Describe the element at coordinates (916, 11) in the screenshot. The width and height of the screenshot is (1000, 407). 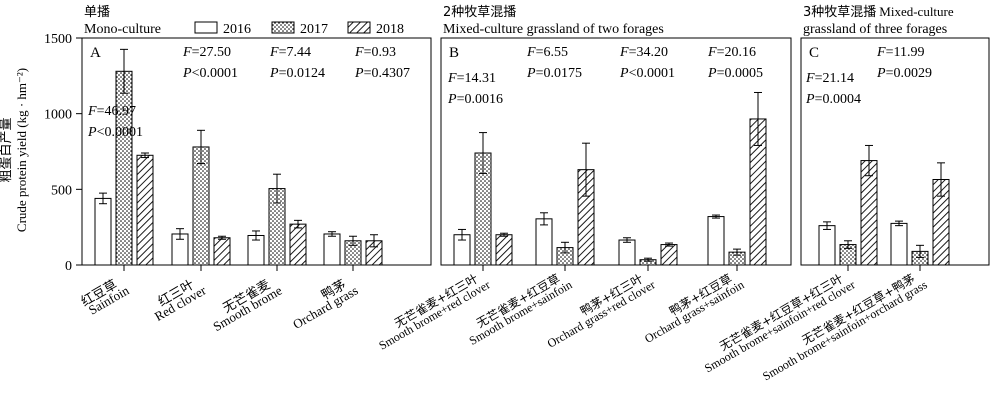
I see `panel-c-title-en-line1: Mixed-culture` at that location.